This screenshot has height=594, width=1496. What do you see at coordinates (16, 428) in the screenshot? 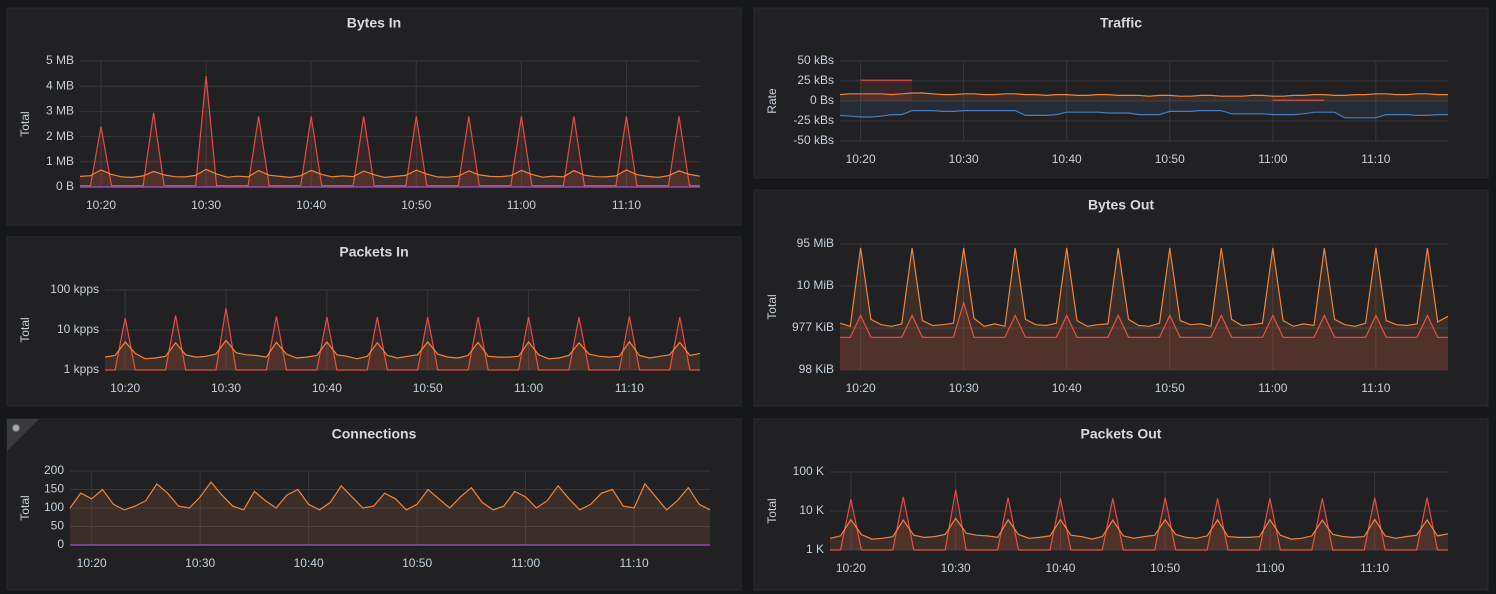
I see `info-dot` at bounding box center [16, 428].